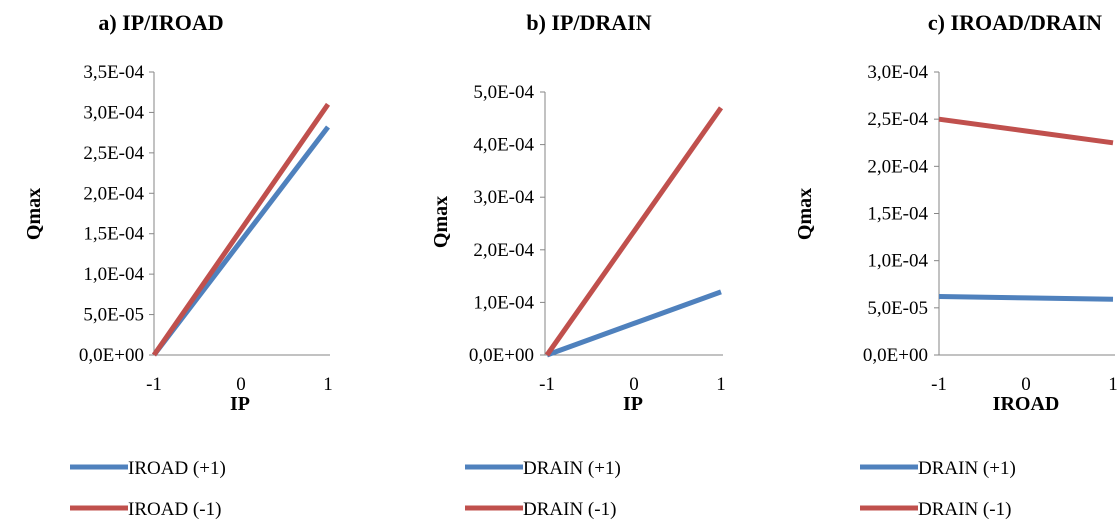 The image size is (1120, 532). I want to click on chart-title: c) IROAD/DRAIN, so click(1015, 22).